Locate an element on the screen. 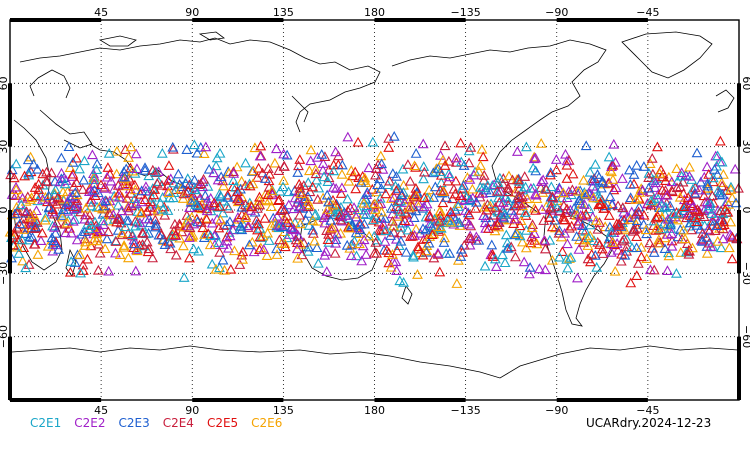  x-tick-label-bottom: −45 is located at coordinates (647, 410).